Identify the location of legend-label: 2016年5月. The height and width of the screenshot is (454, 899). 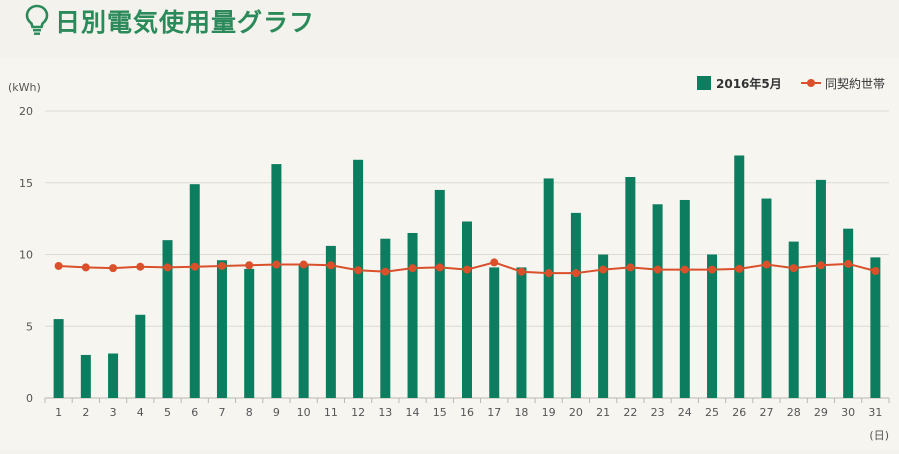
(749, 83).